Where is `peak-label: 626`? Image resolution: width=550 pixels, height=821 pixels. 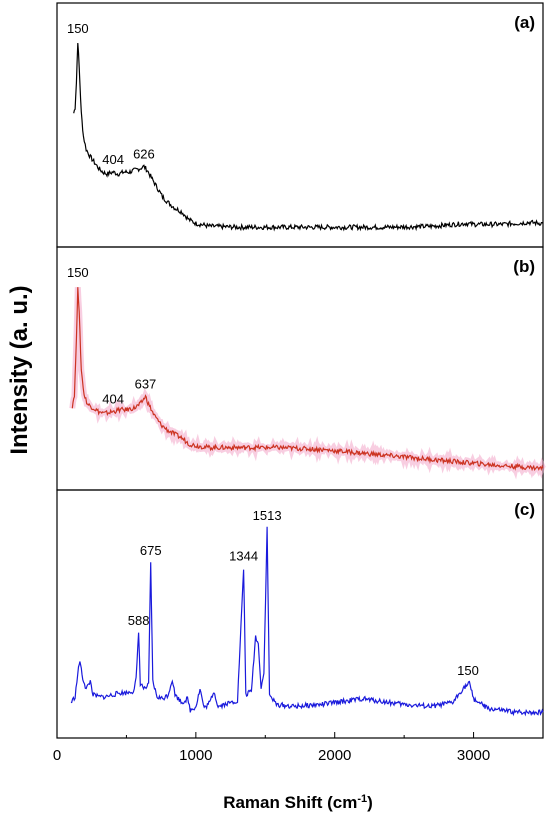 peak-label: 626 is located at coordinates (144, 153).